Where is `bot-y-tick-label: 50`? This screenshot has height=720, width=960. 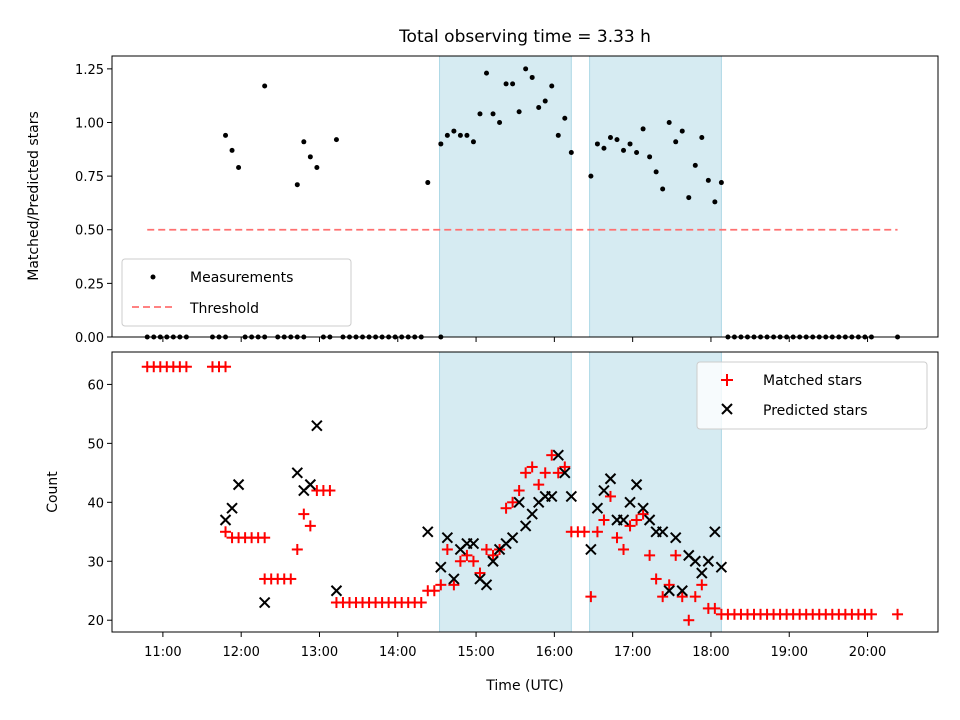
bot-y-tick-label: 50 is located at coordinates (95, 444).